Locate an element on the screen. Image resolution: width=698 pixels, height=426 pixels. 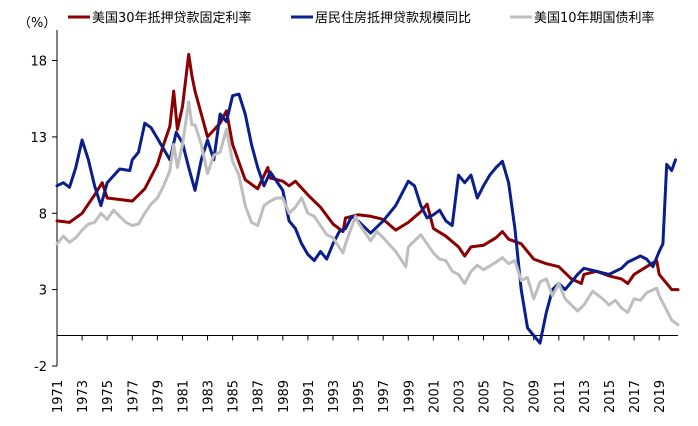
y-tick-label: 18 is located at coordinates (38, 62).